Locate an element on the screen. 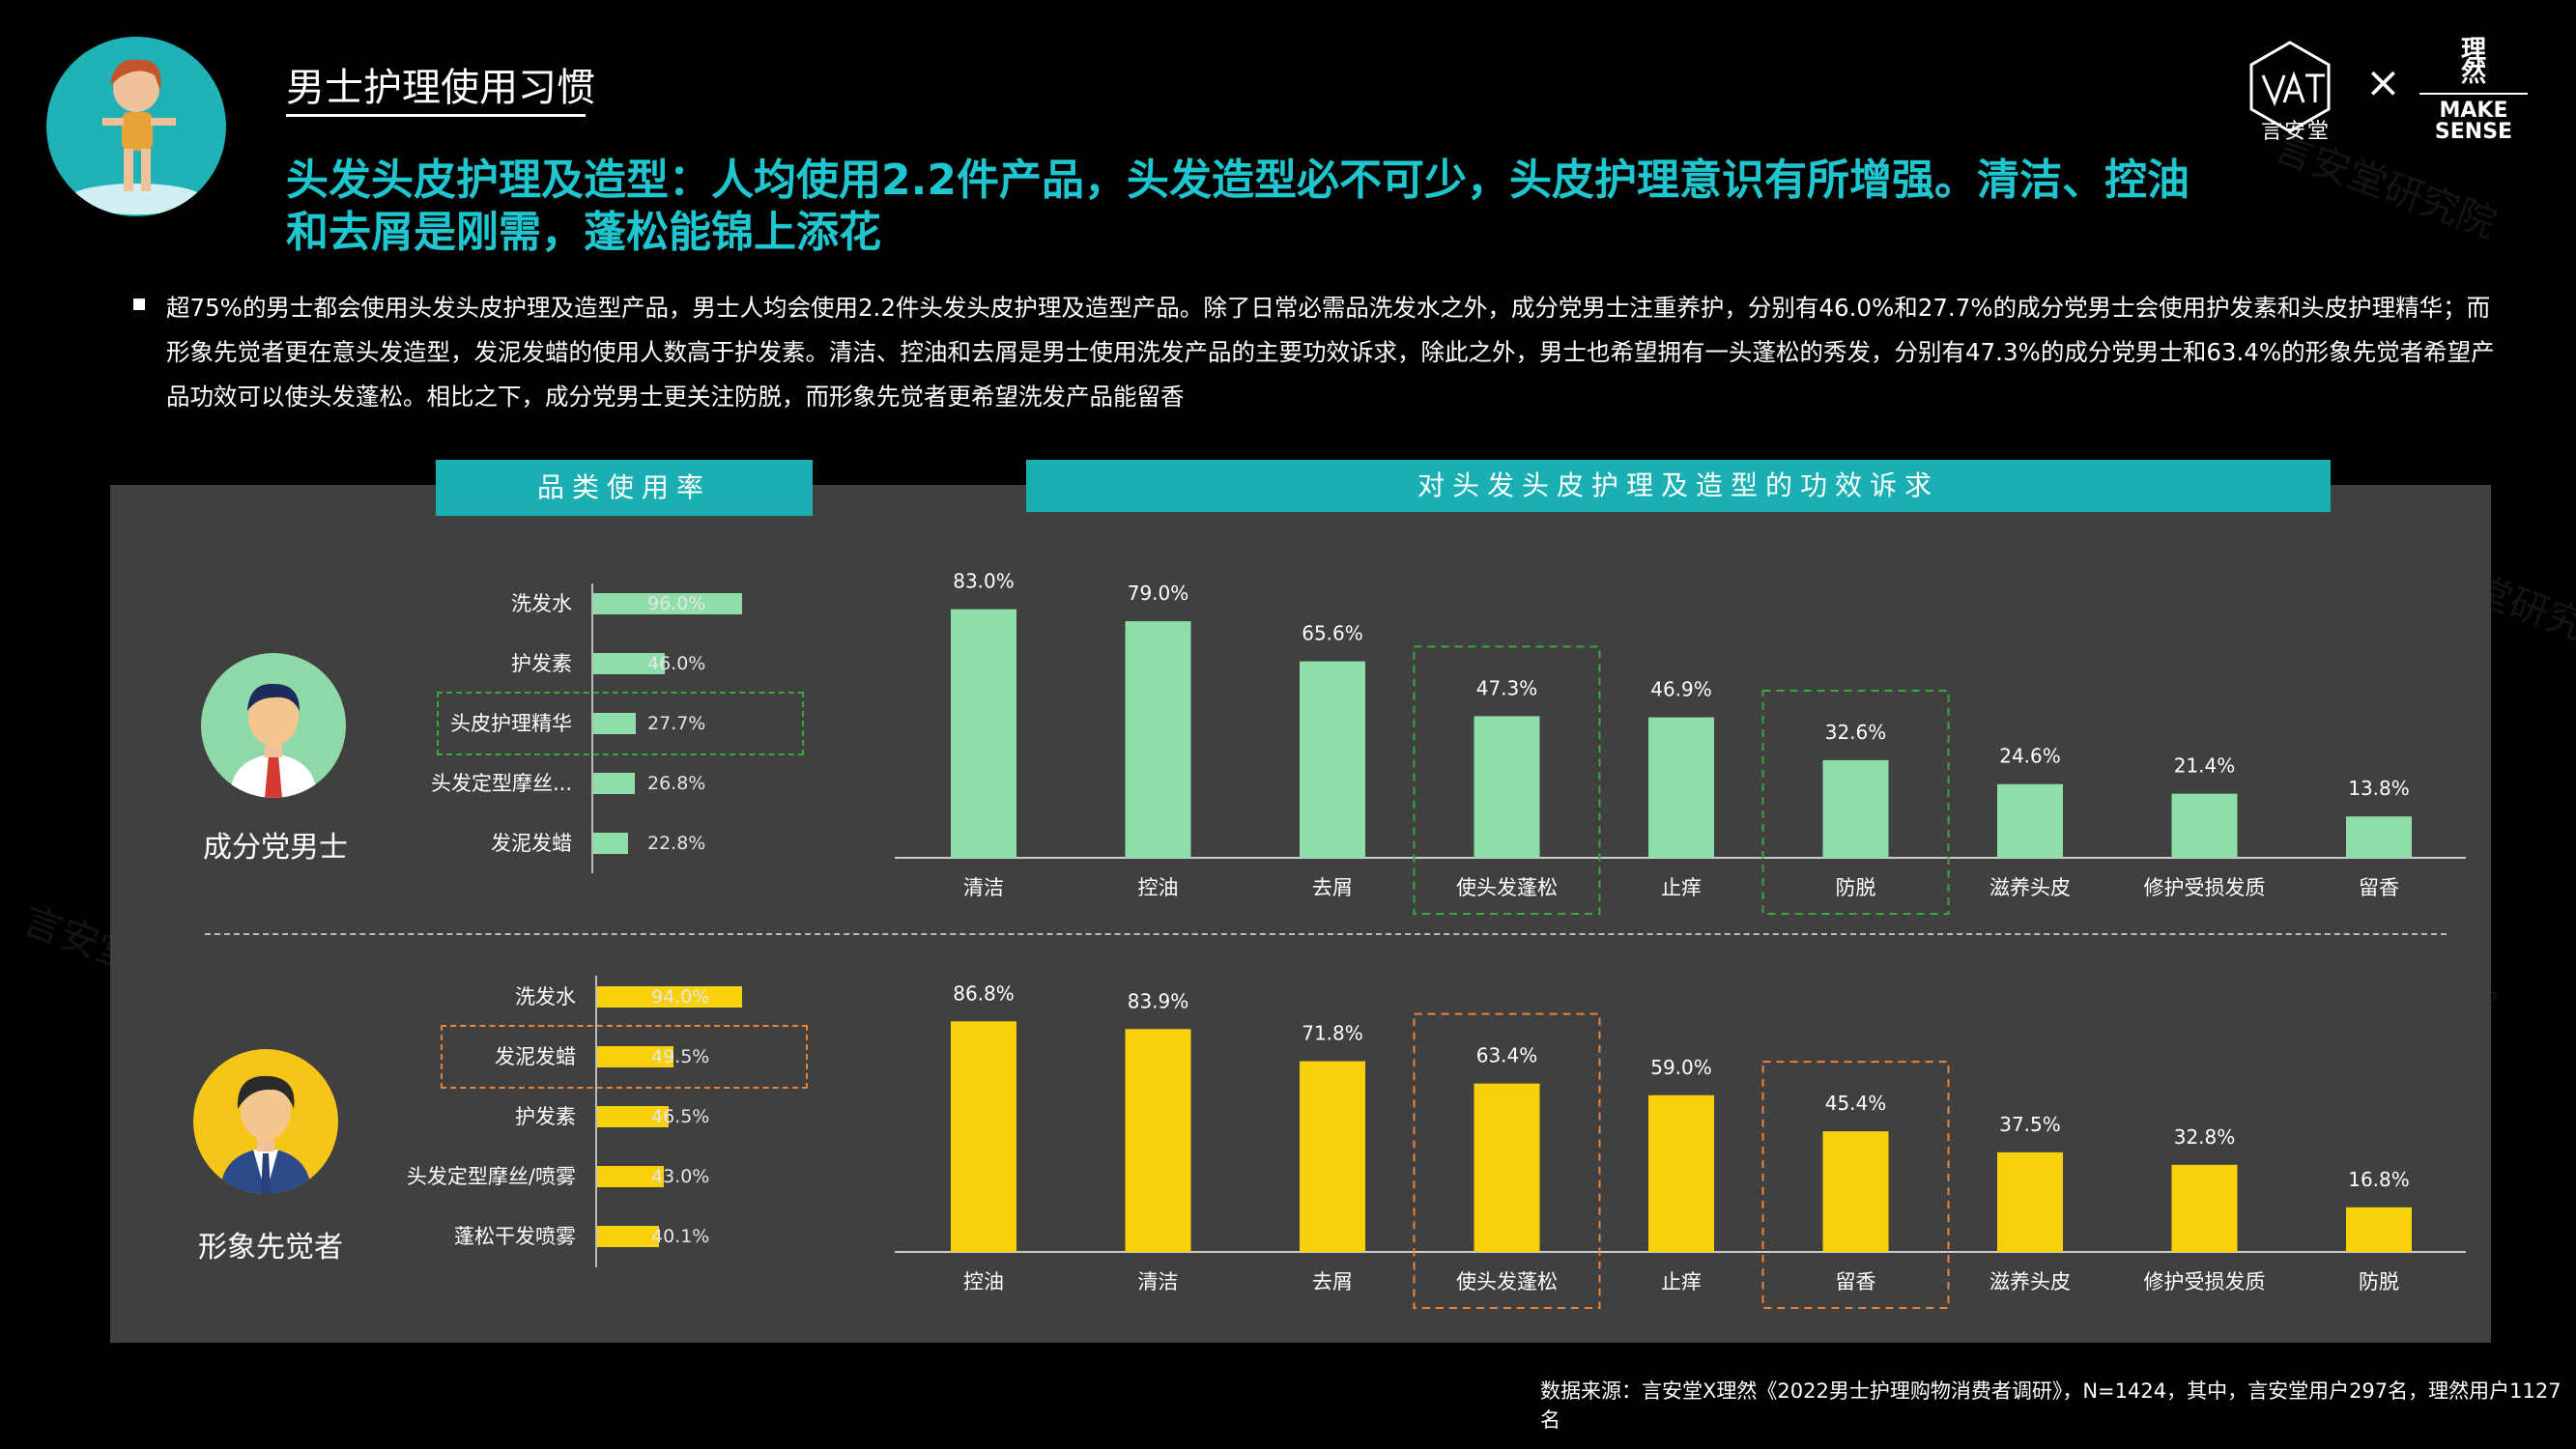 This screenshot has width=2576, height=1449. makesense-logo: 理 然 MAKE SENSE is located at coordinates (2474, 90).